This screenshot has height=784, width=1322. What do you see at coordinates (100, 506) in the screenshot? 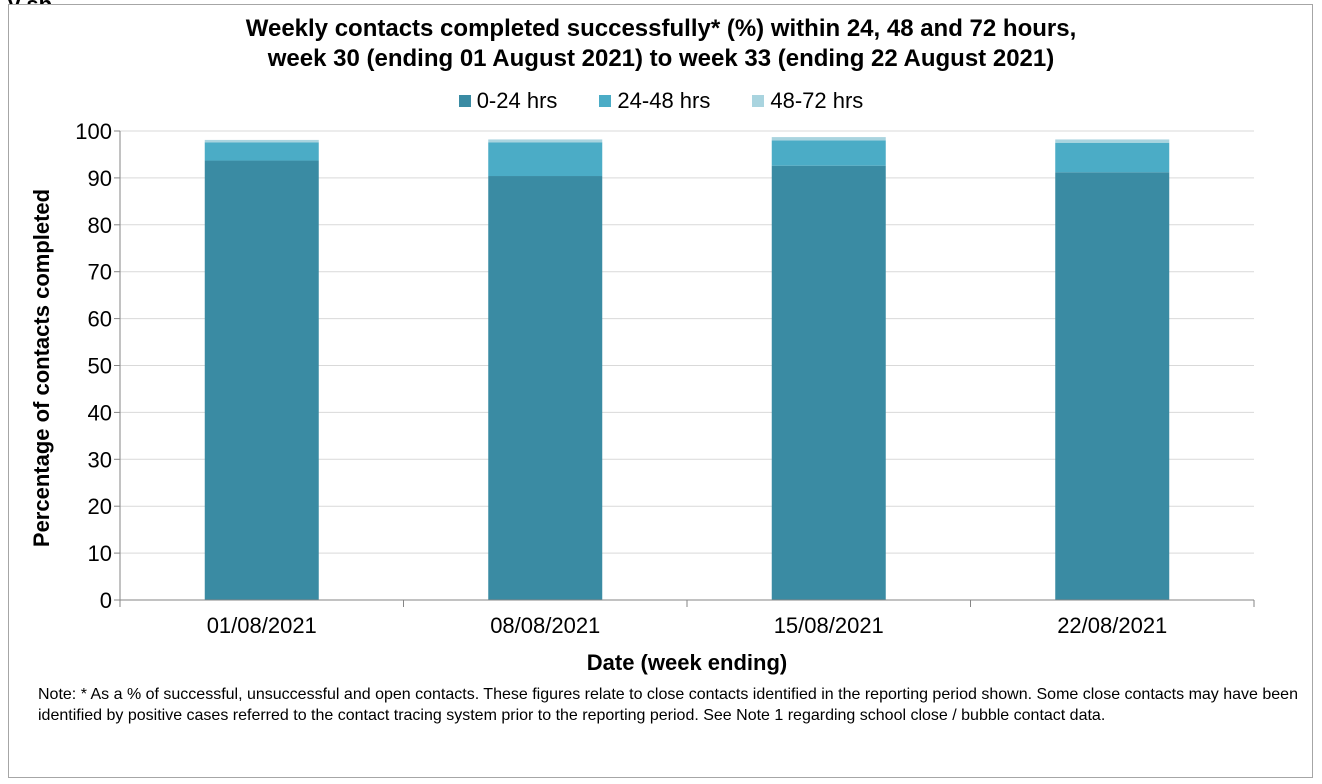
I see `y-tick-label-20: 20` at bounding box center [100, 506].